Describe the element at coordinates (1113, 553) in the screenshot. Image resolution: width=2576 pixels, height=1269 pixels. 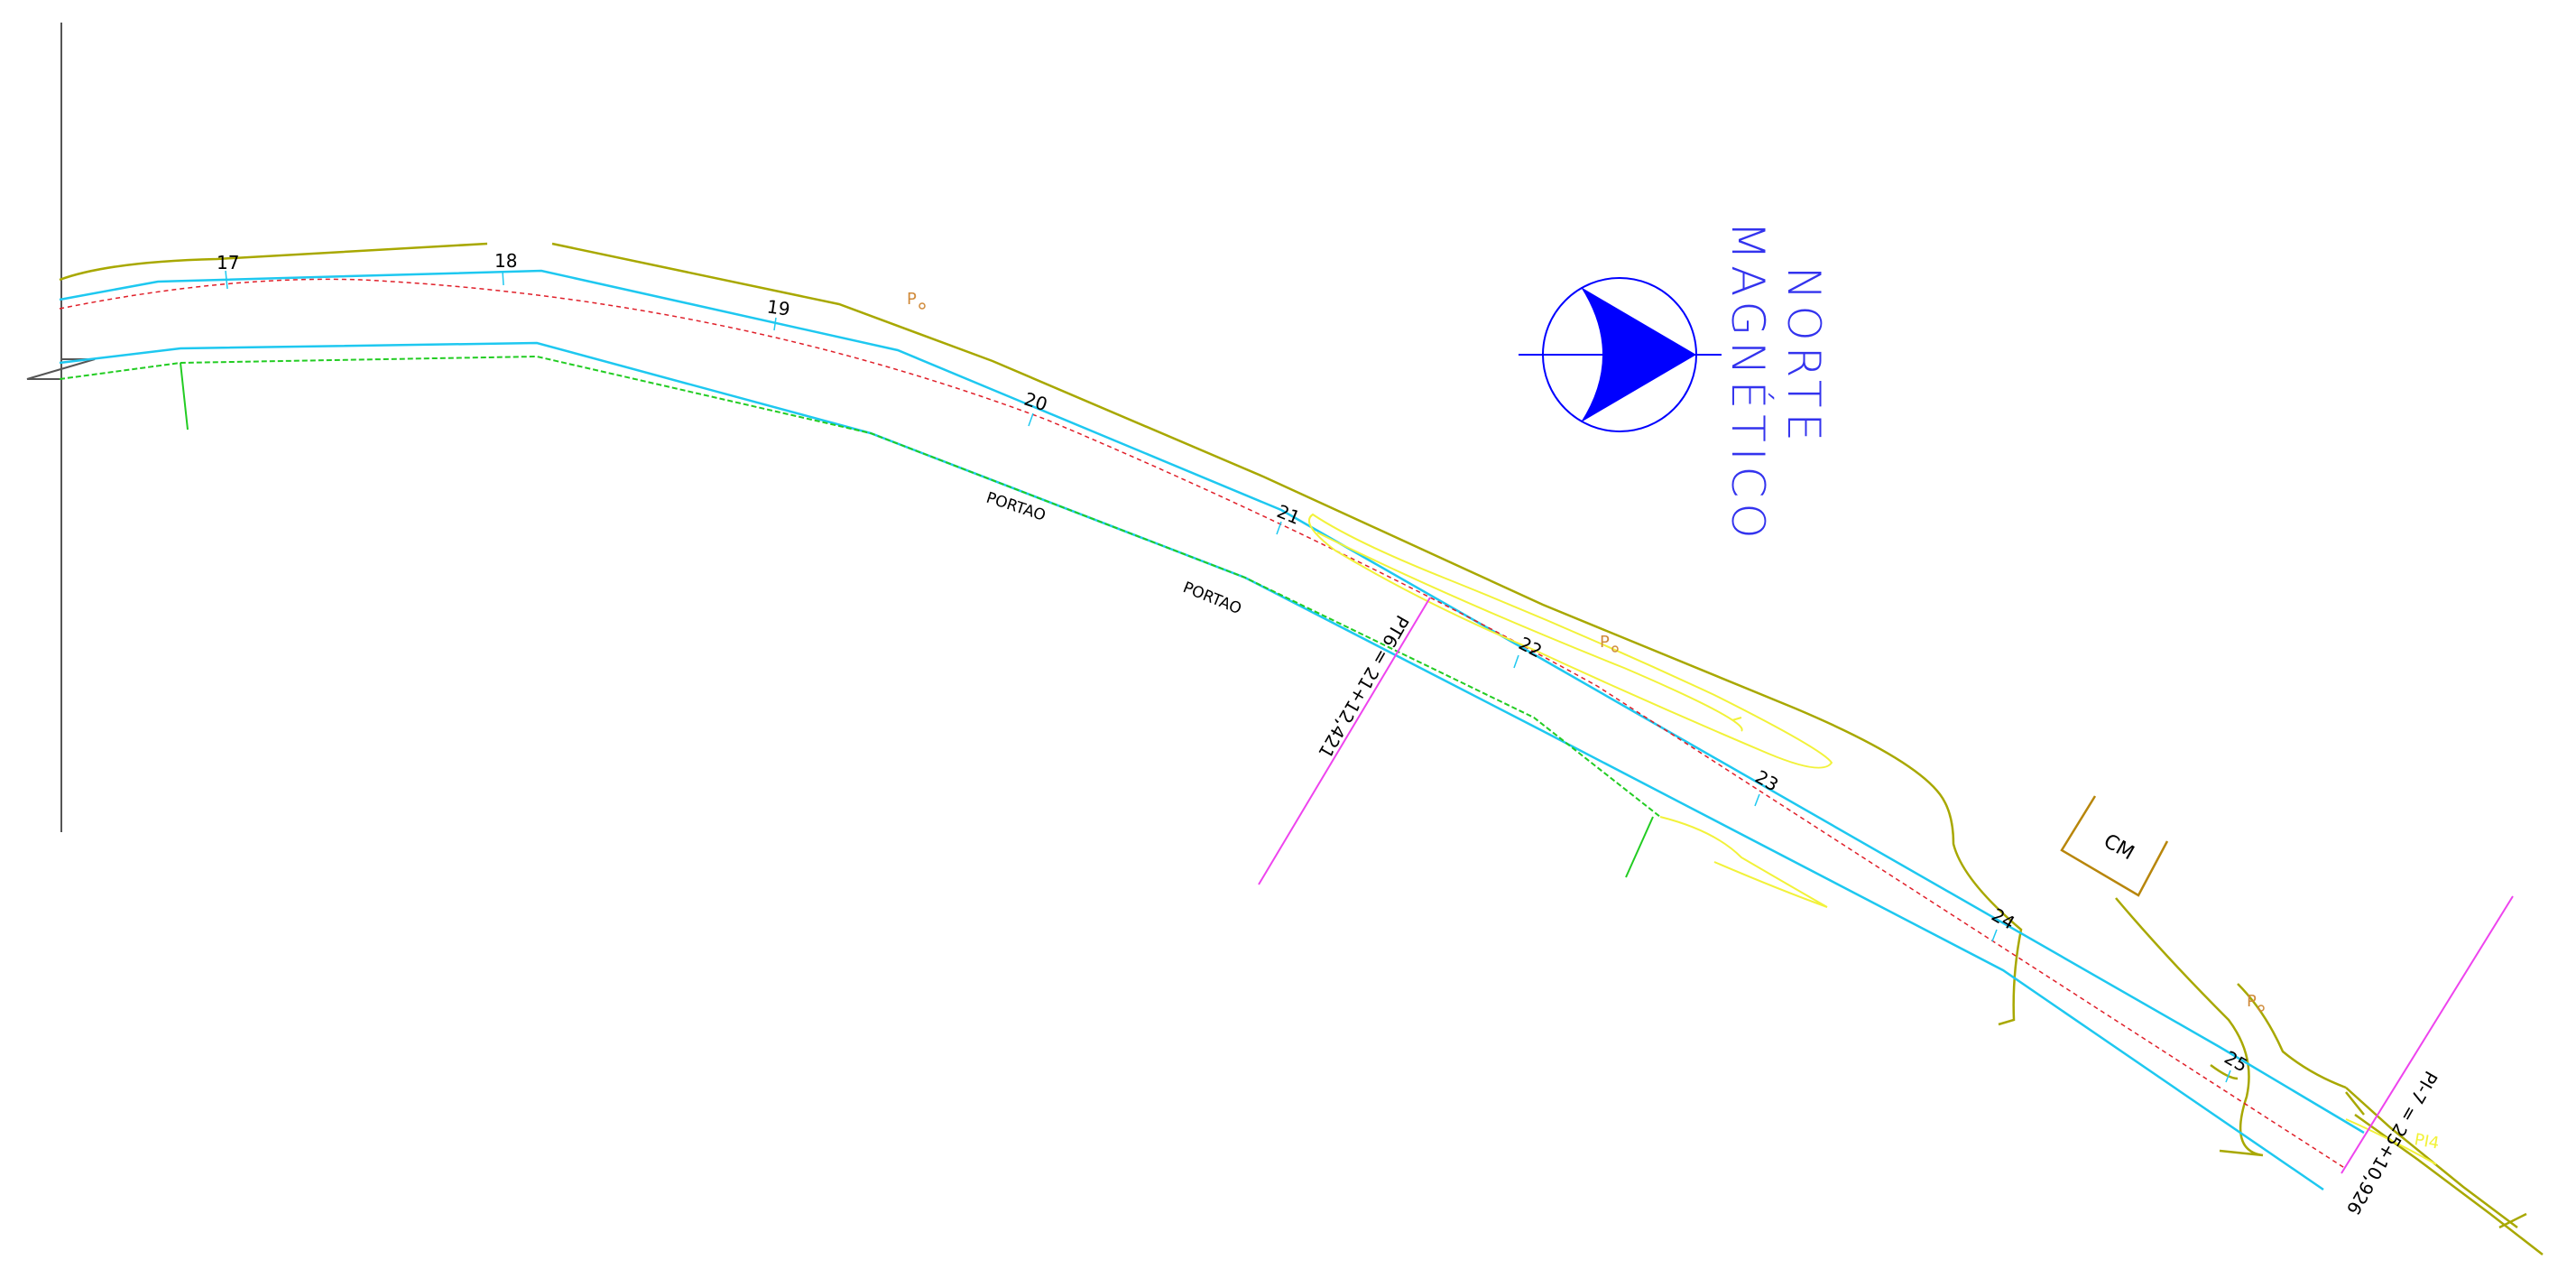
I see `gate-labels: PORTAO PORTAO` at that location.